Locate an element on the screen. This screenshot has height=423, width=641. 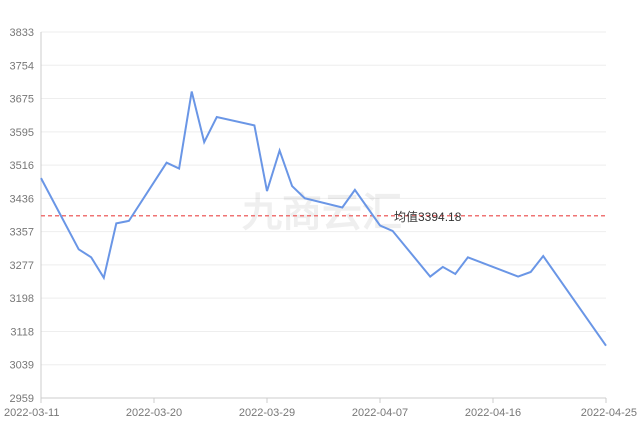
y-tick-label: 3277 is located at coordinates (22, 266).